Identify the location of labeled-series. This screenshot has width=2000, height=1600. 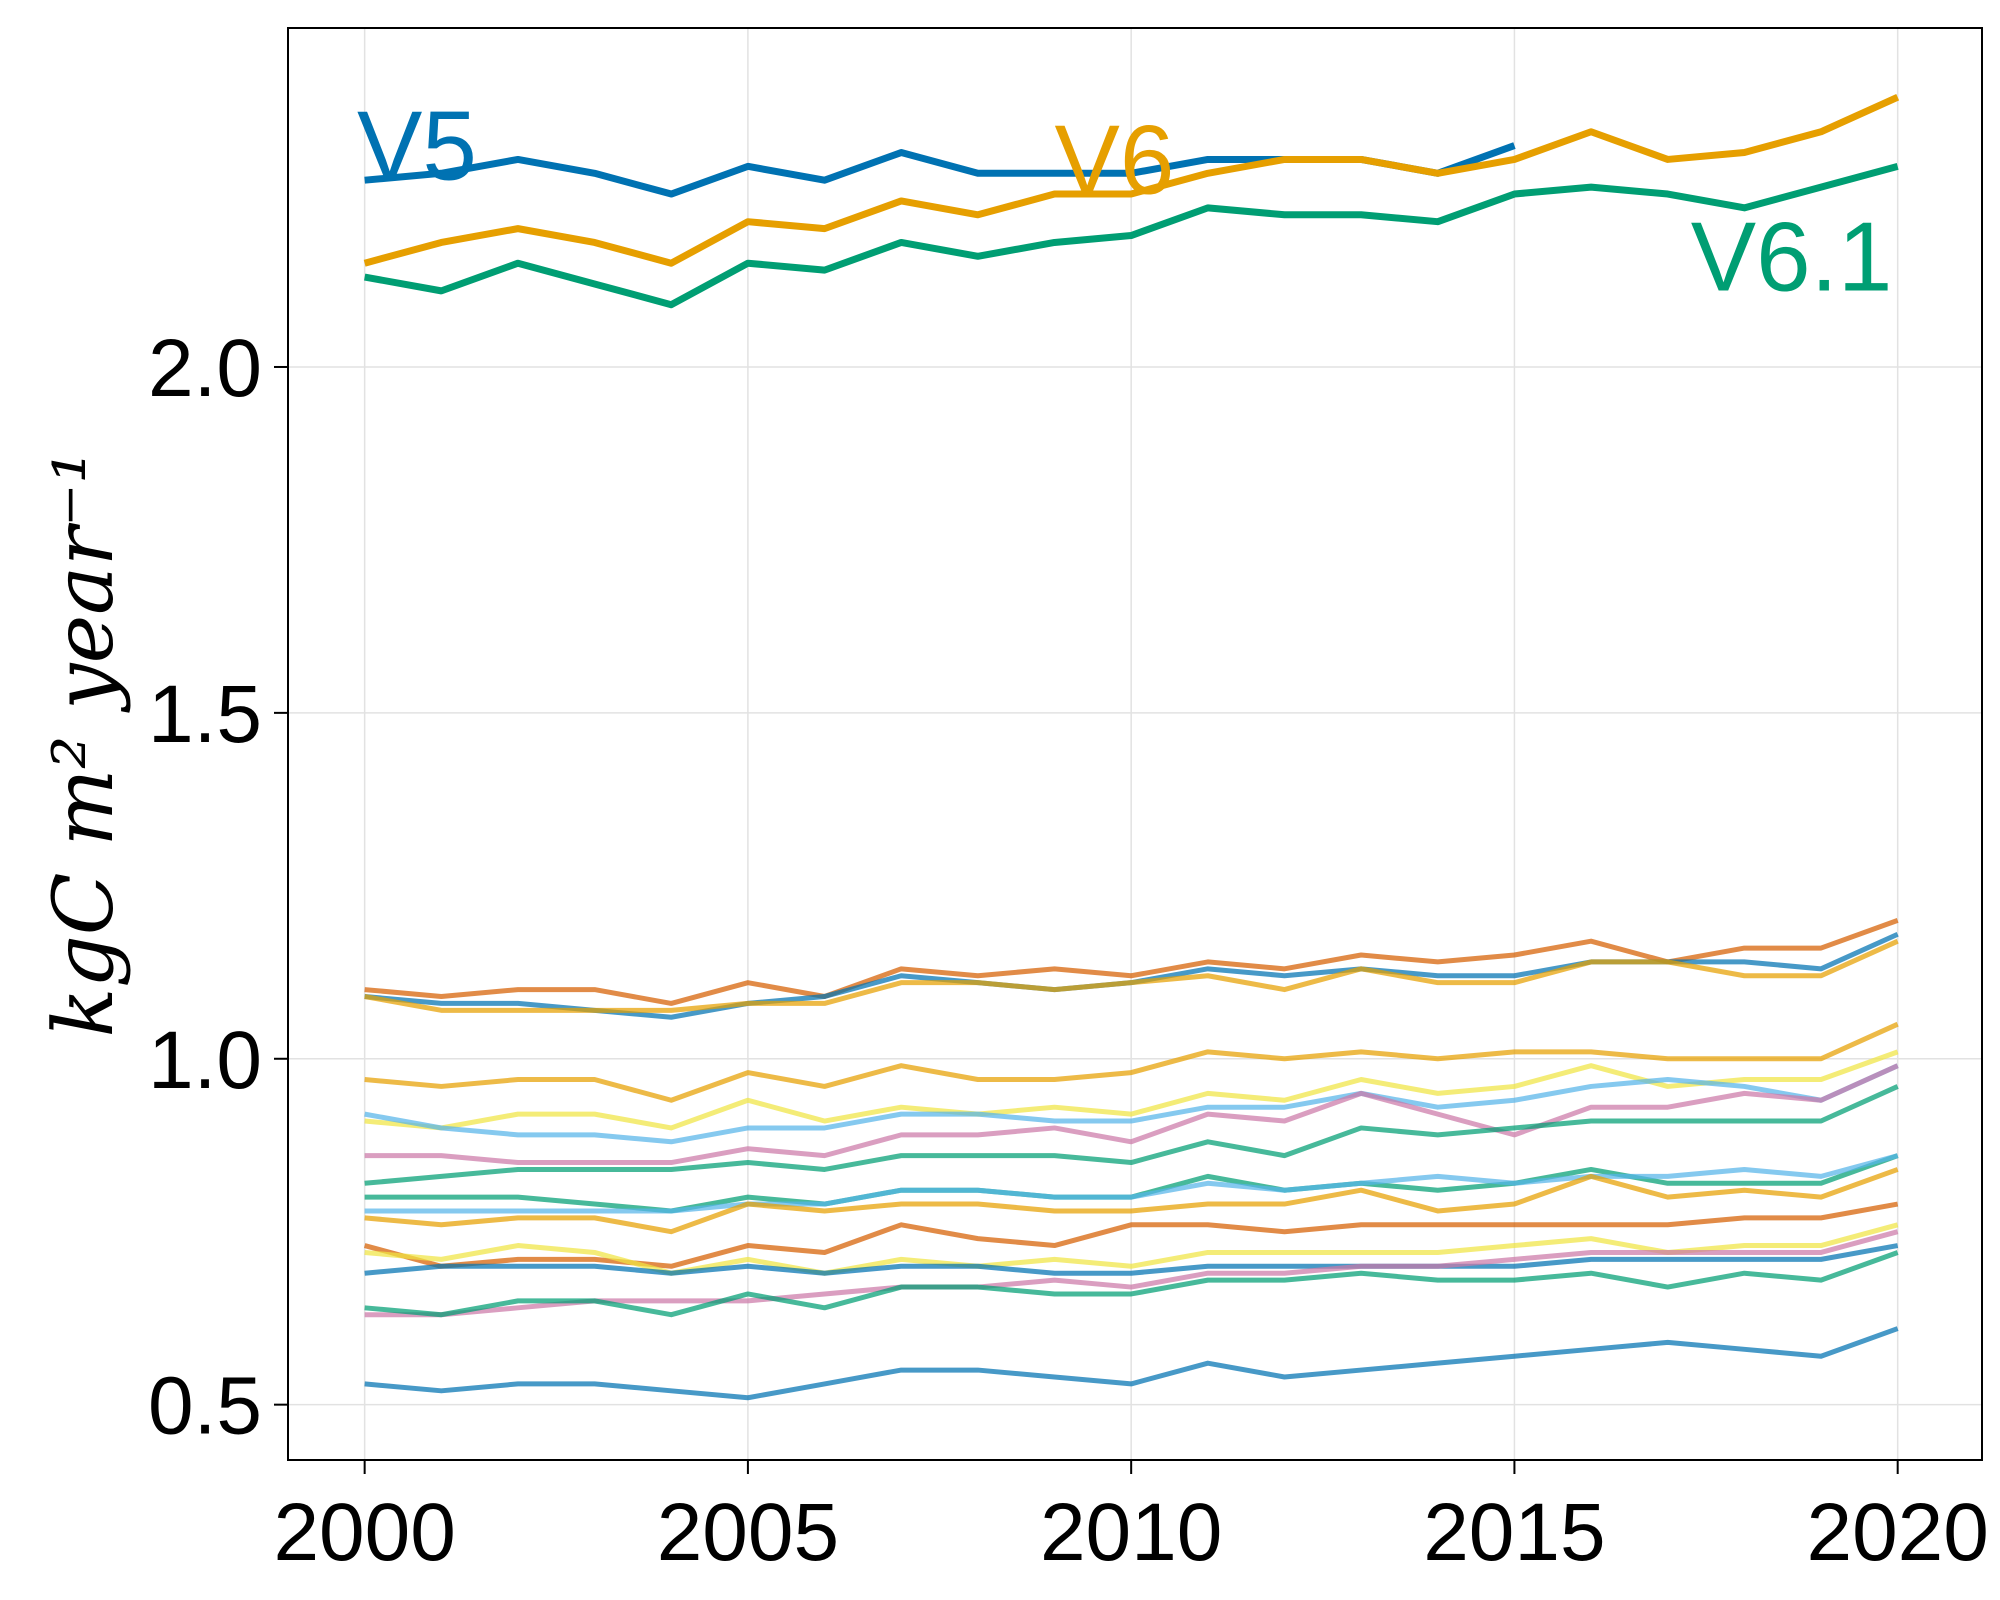
(1131, 201).